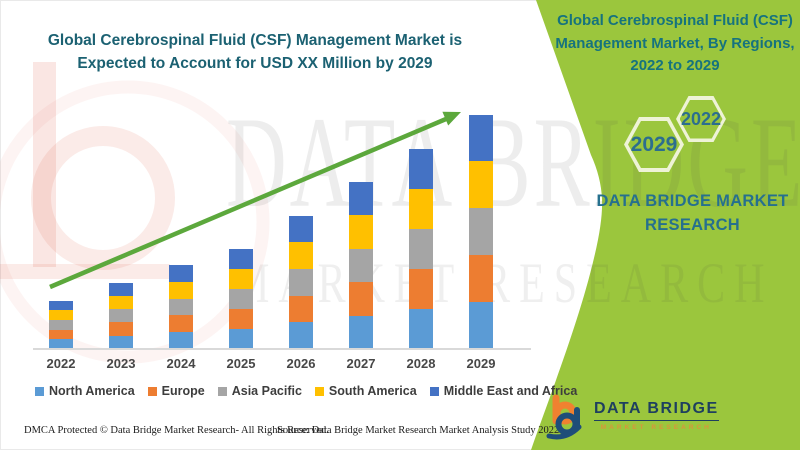 The width and height of the screenshot is (800, 450). I want to click on year-label: 2022, so click(61, 363).